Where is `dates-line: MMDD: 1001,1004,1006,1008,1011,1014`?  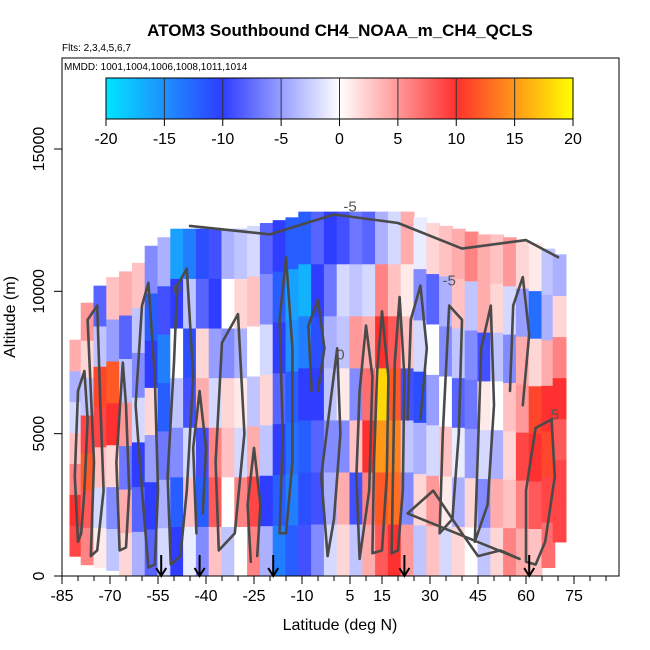 dates-line: MMDD: 1001,1004,1006,1008,1011,1014 is located at coordinates (156, 67).